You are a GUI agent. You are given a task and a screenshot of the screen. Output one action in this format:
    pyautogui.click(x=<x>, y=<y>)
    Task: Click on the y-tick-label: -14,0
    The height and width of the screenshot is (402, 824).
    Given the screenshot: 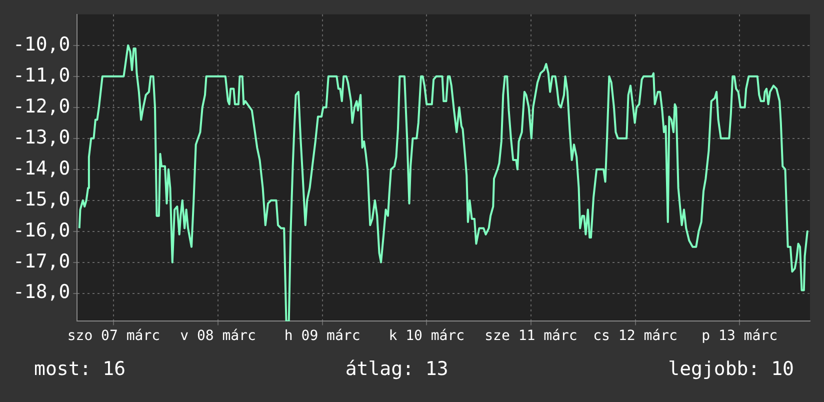 What is the action you would take?
    pyautogui.click(x=41, y=168)
    